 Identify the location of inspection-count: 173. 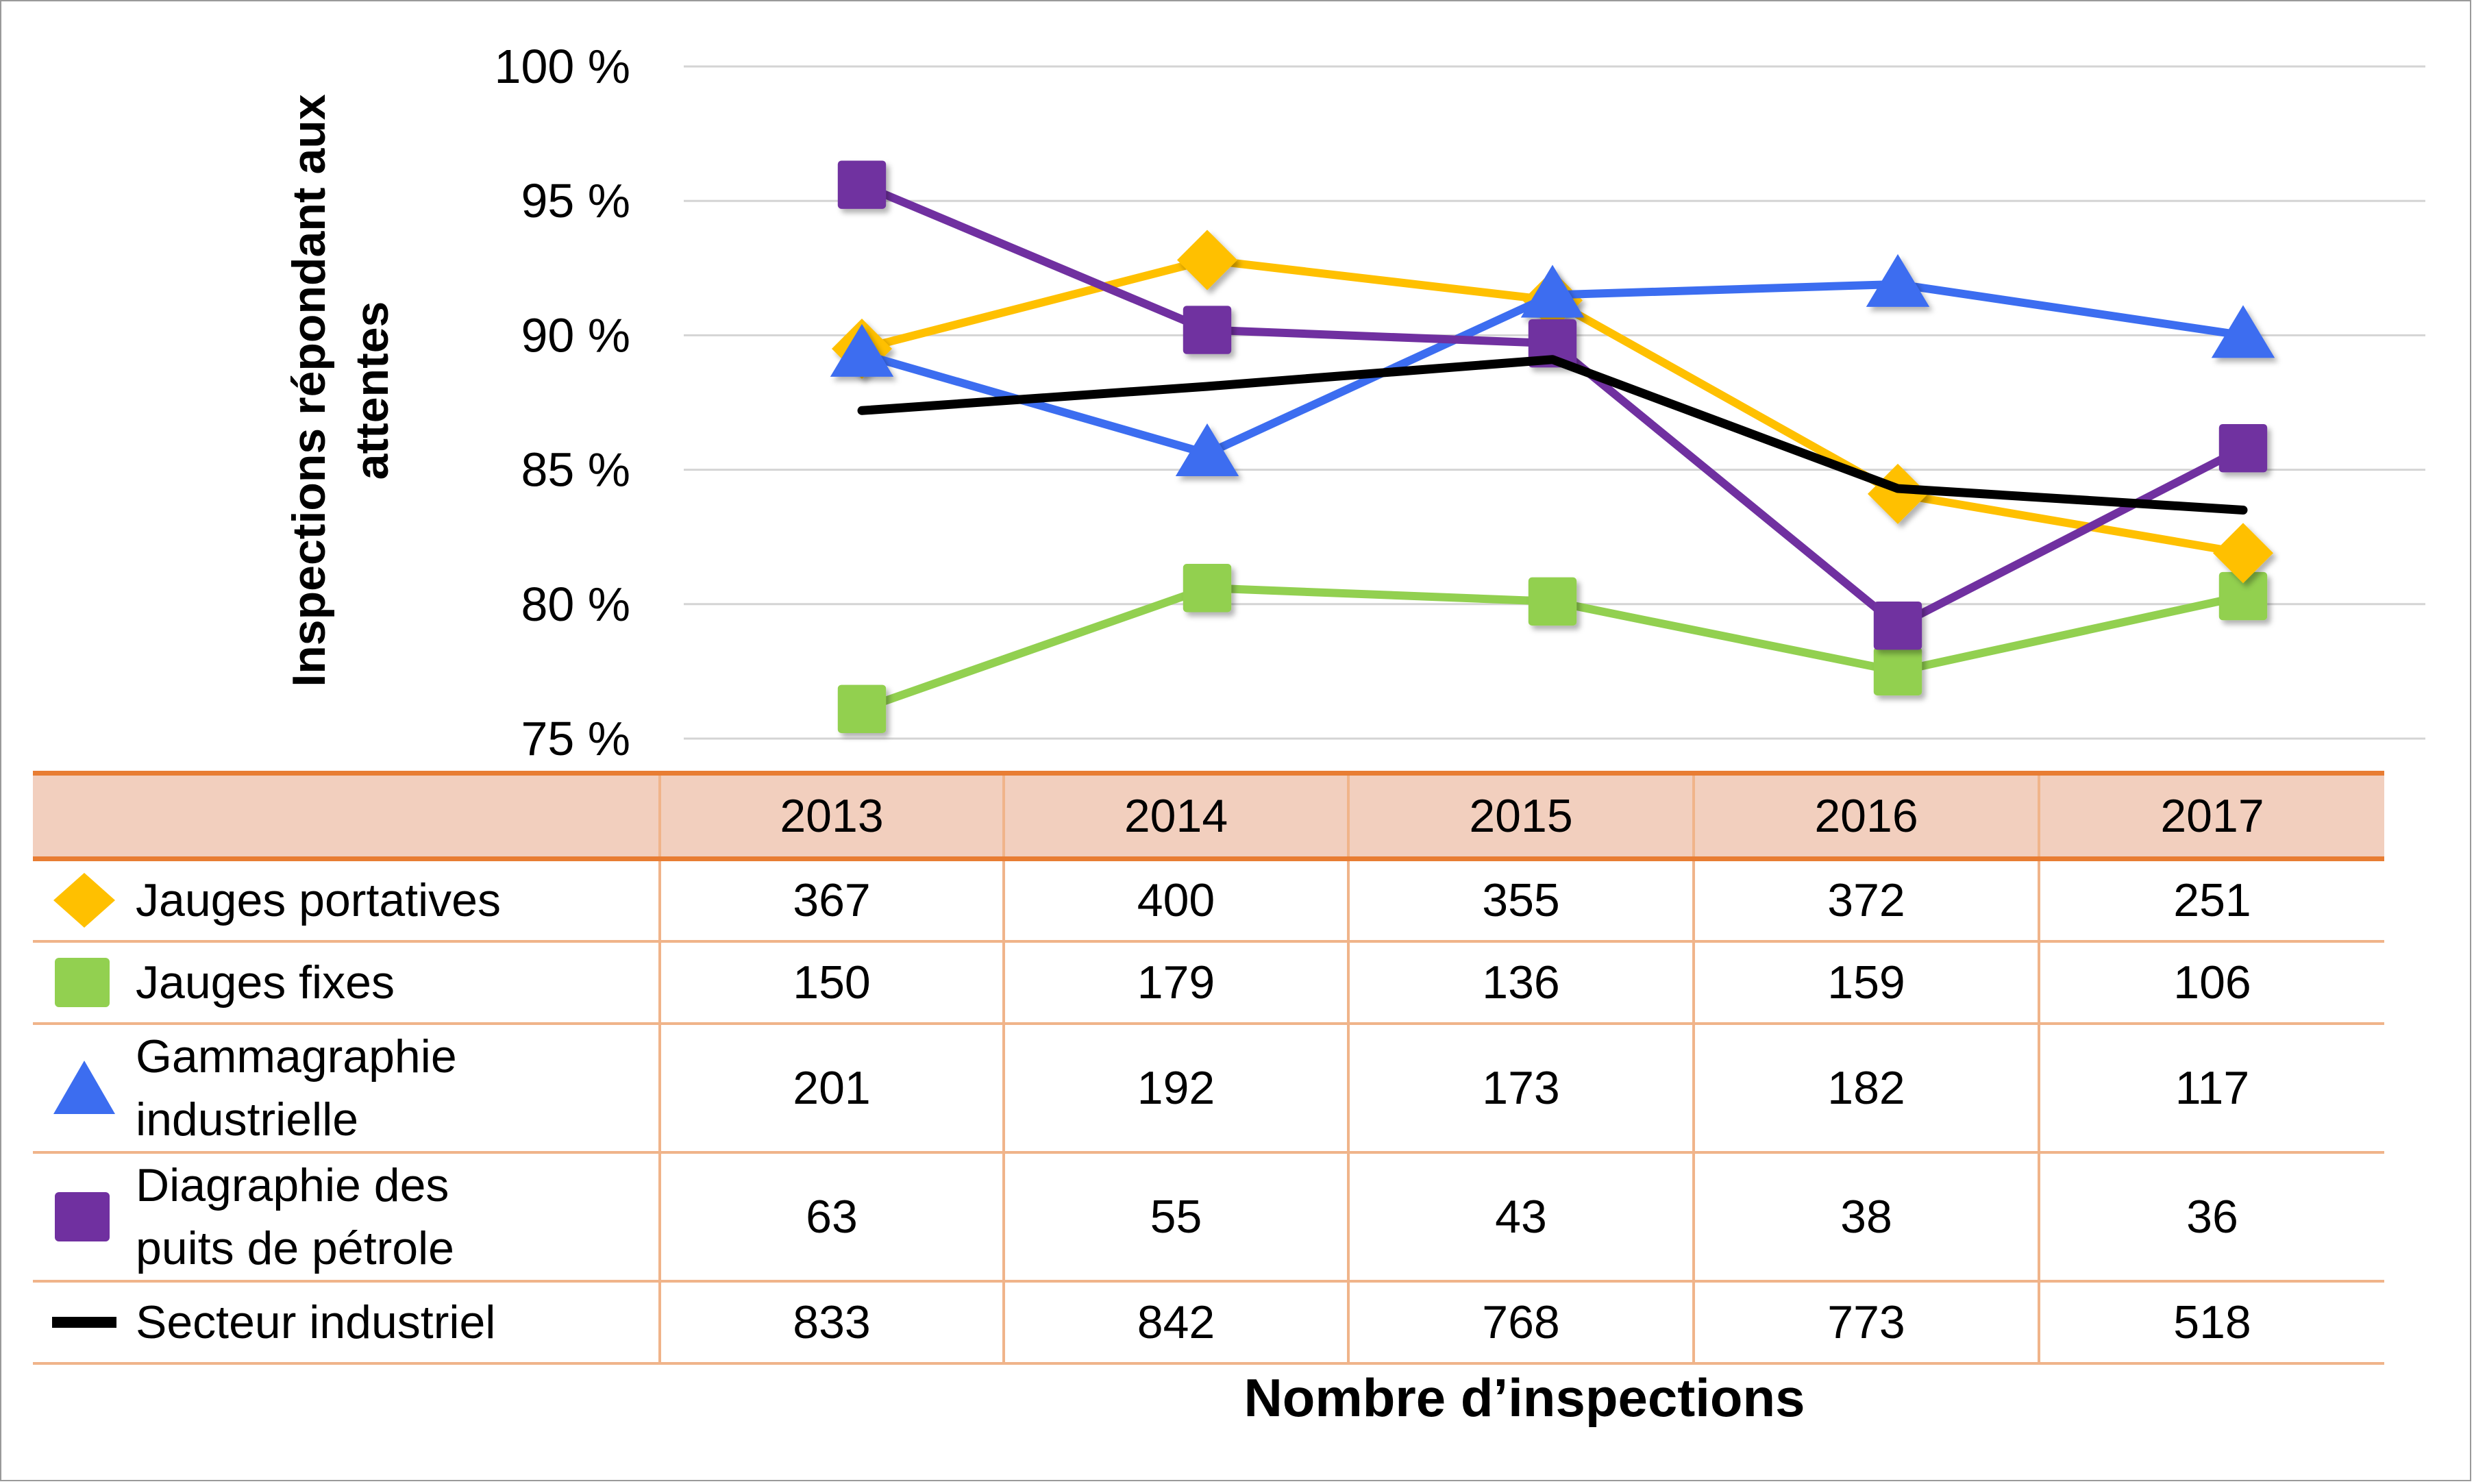
(1521, 1088).